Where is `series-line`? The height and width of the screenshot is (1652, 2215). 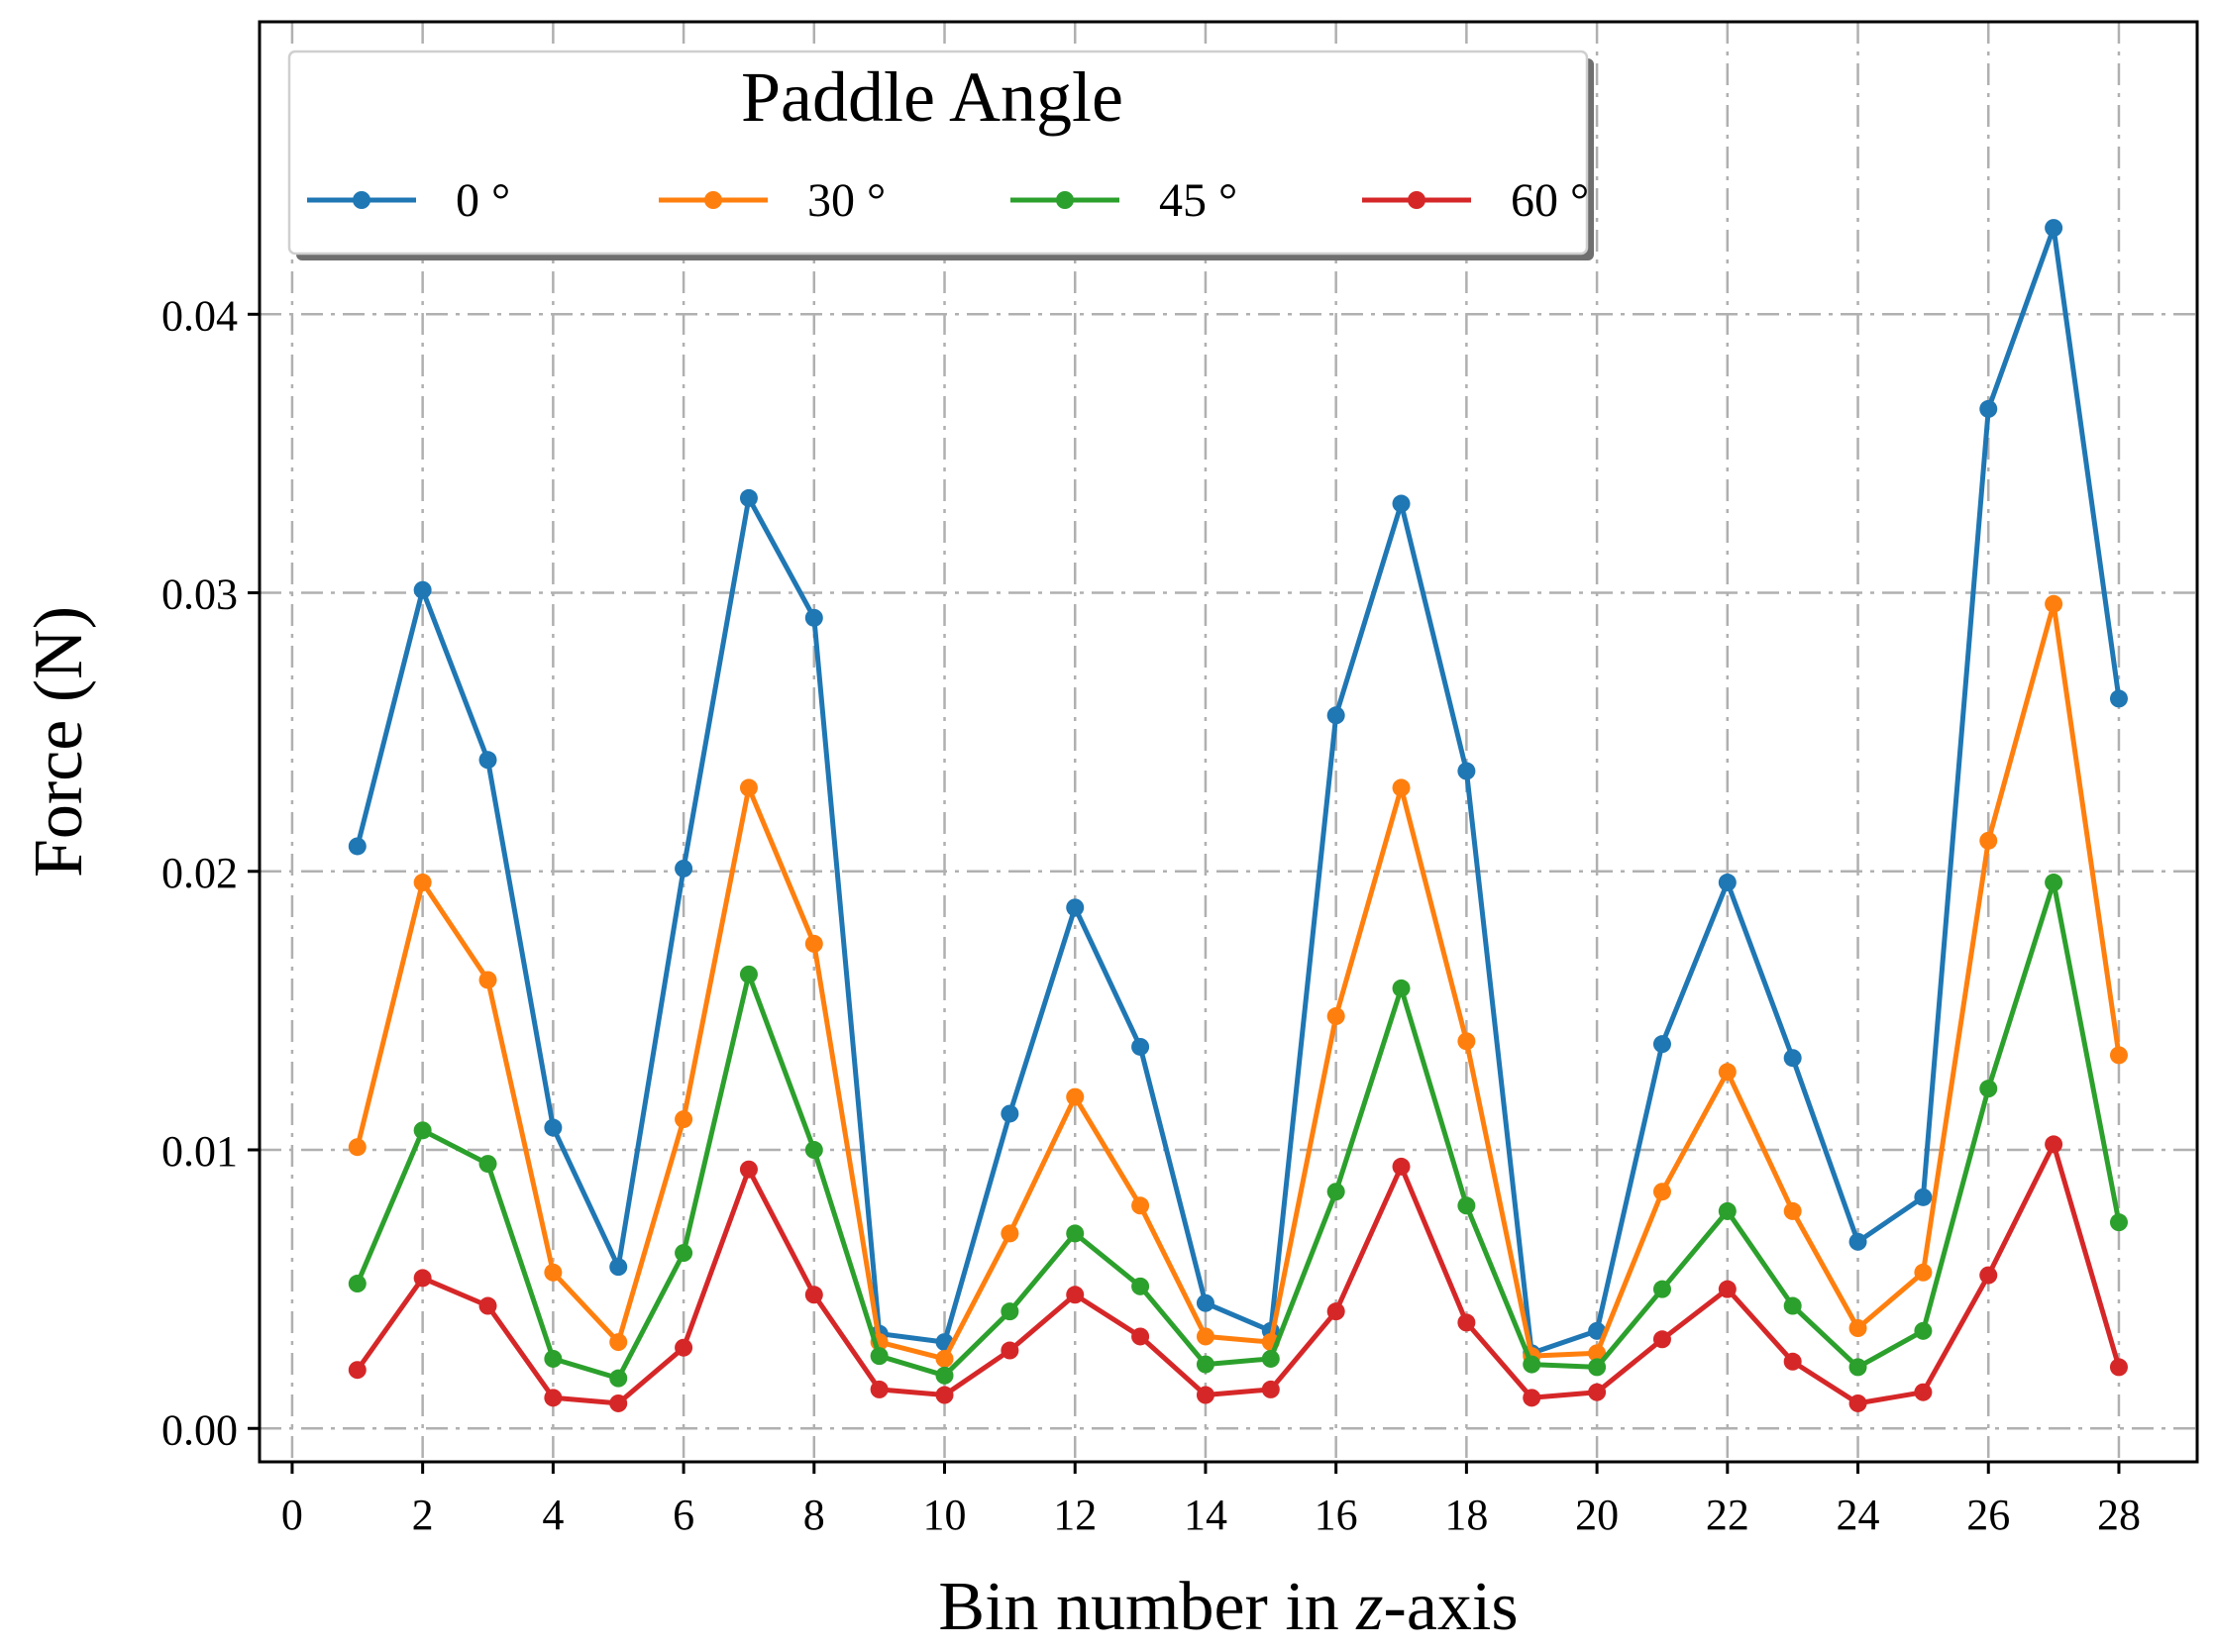
series-line is located at coordinates (1238, 1273).